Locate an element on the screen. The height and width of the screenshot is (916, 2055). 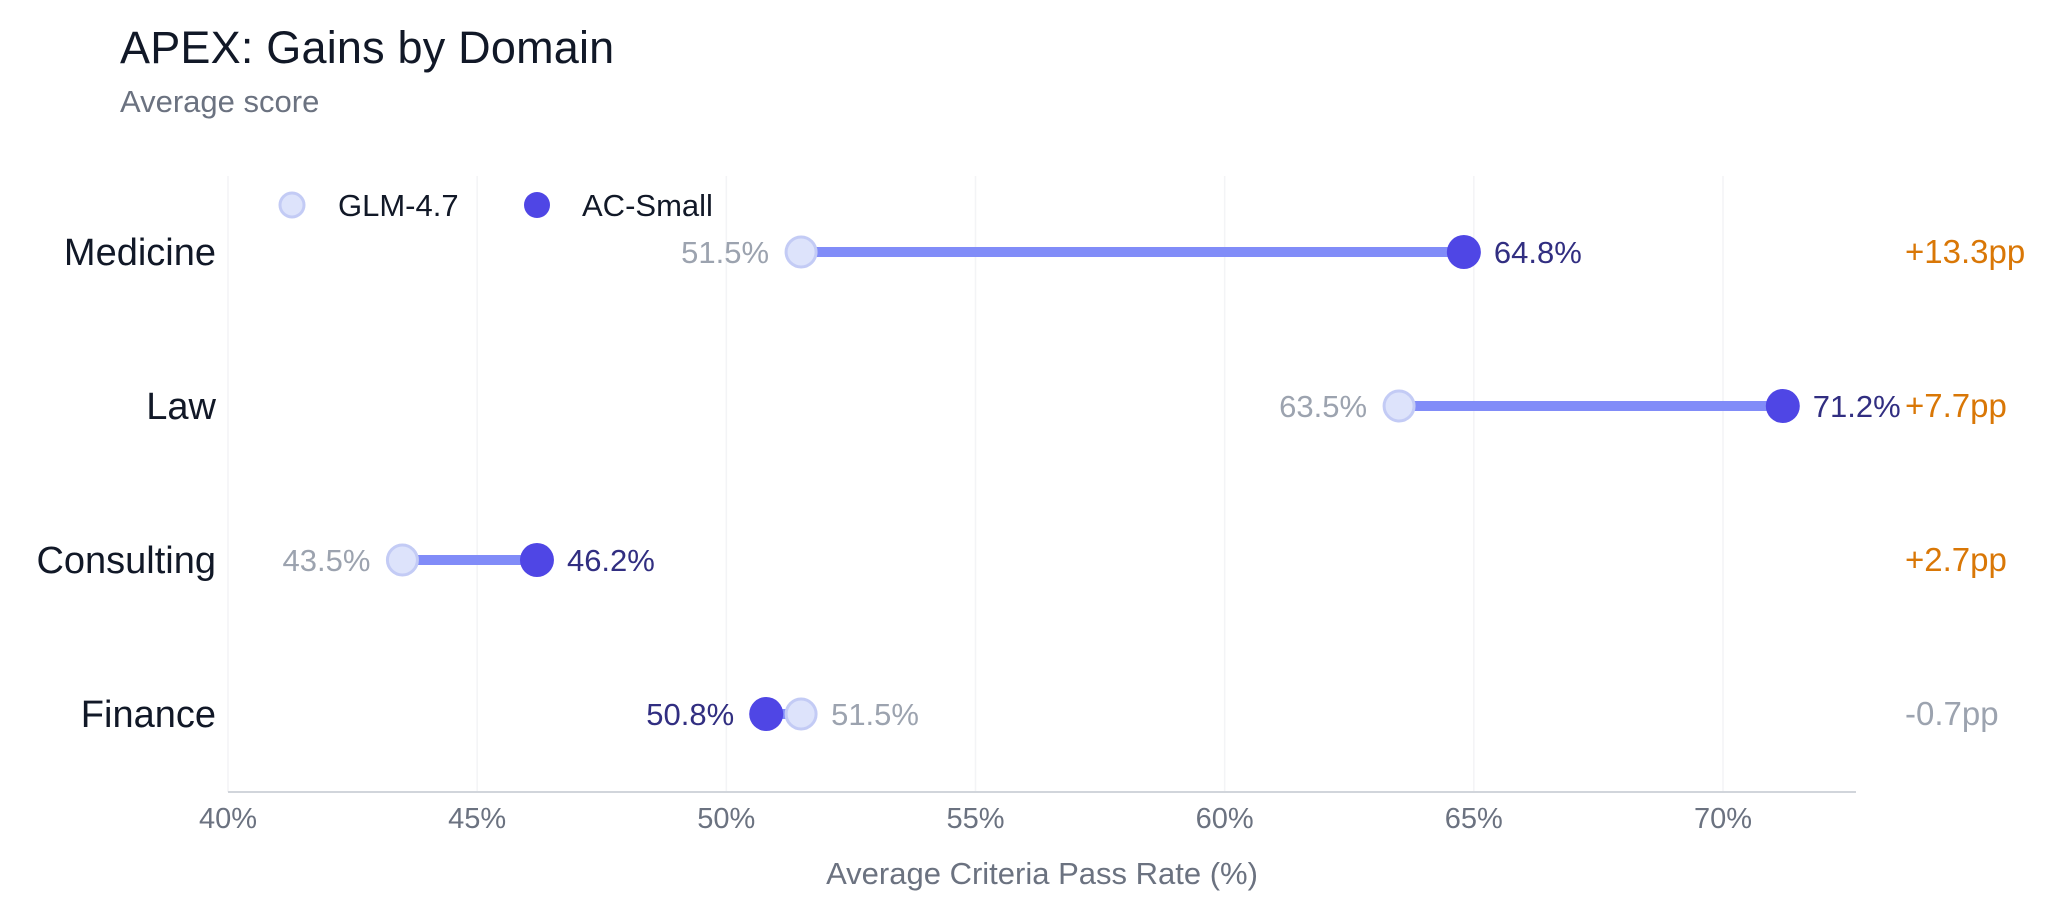
delta-label-medicine: +13.3pp is located at coordinates (1965, 251).